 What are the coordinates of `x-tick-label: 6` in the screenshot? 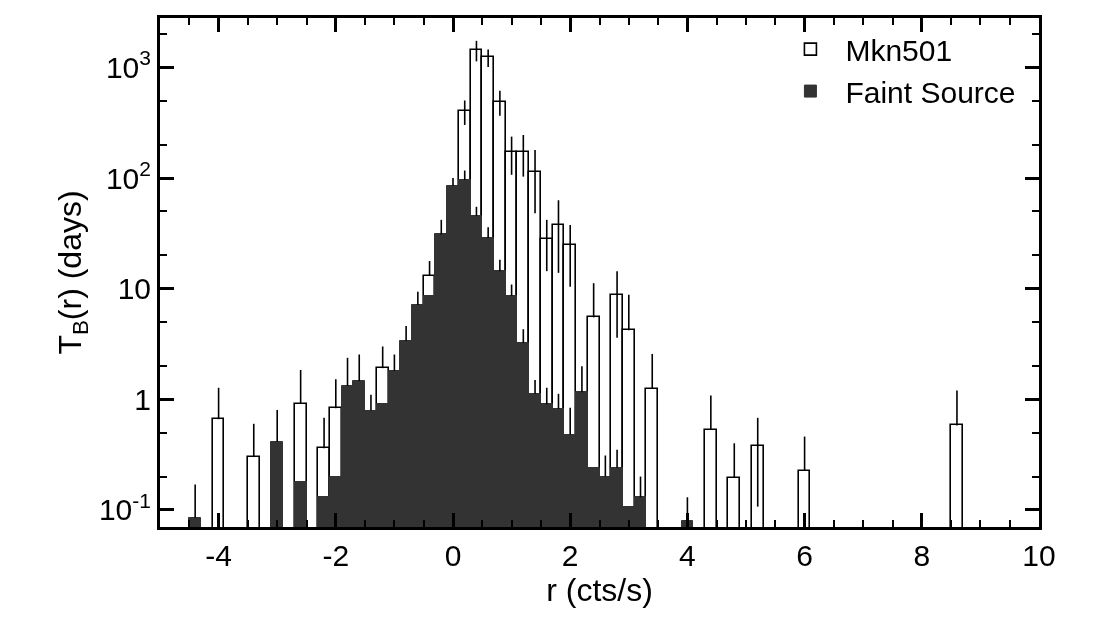 It's located at (804, 555).